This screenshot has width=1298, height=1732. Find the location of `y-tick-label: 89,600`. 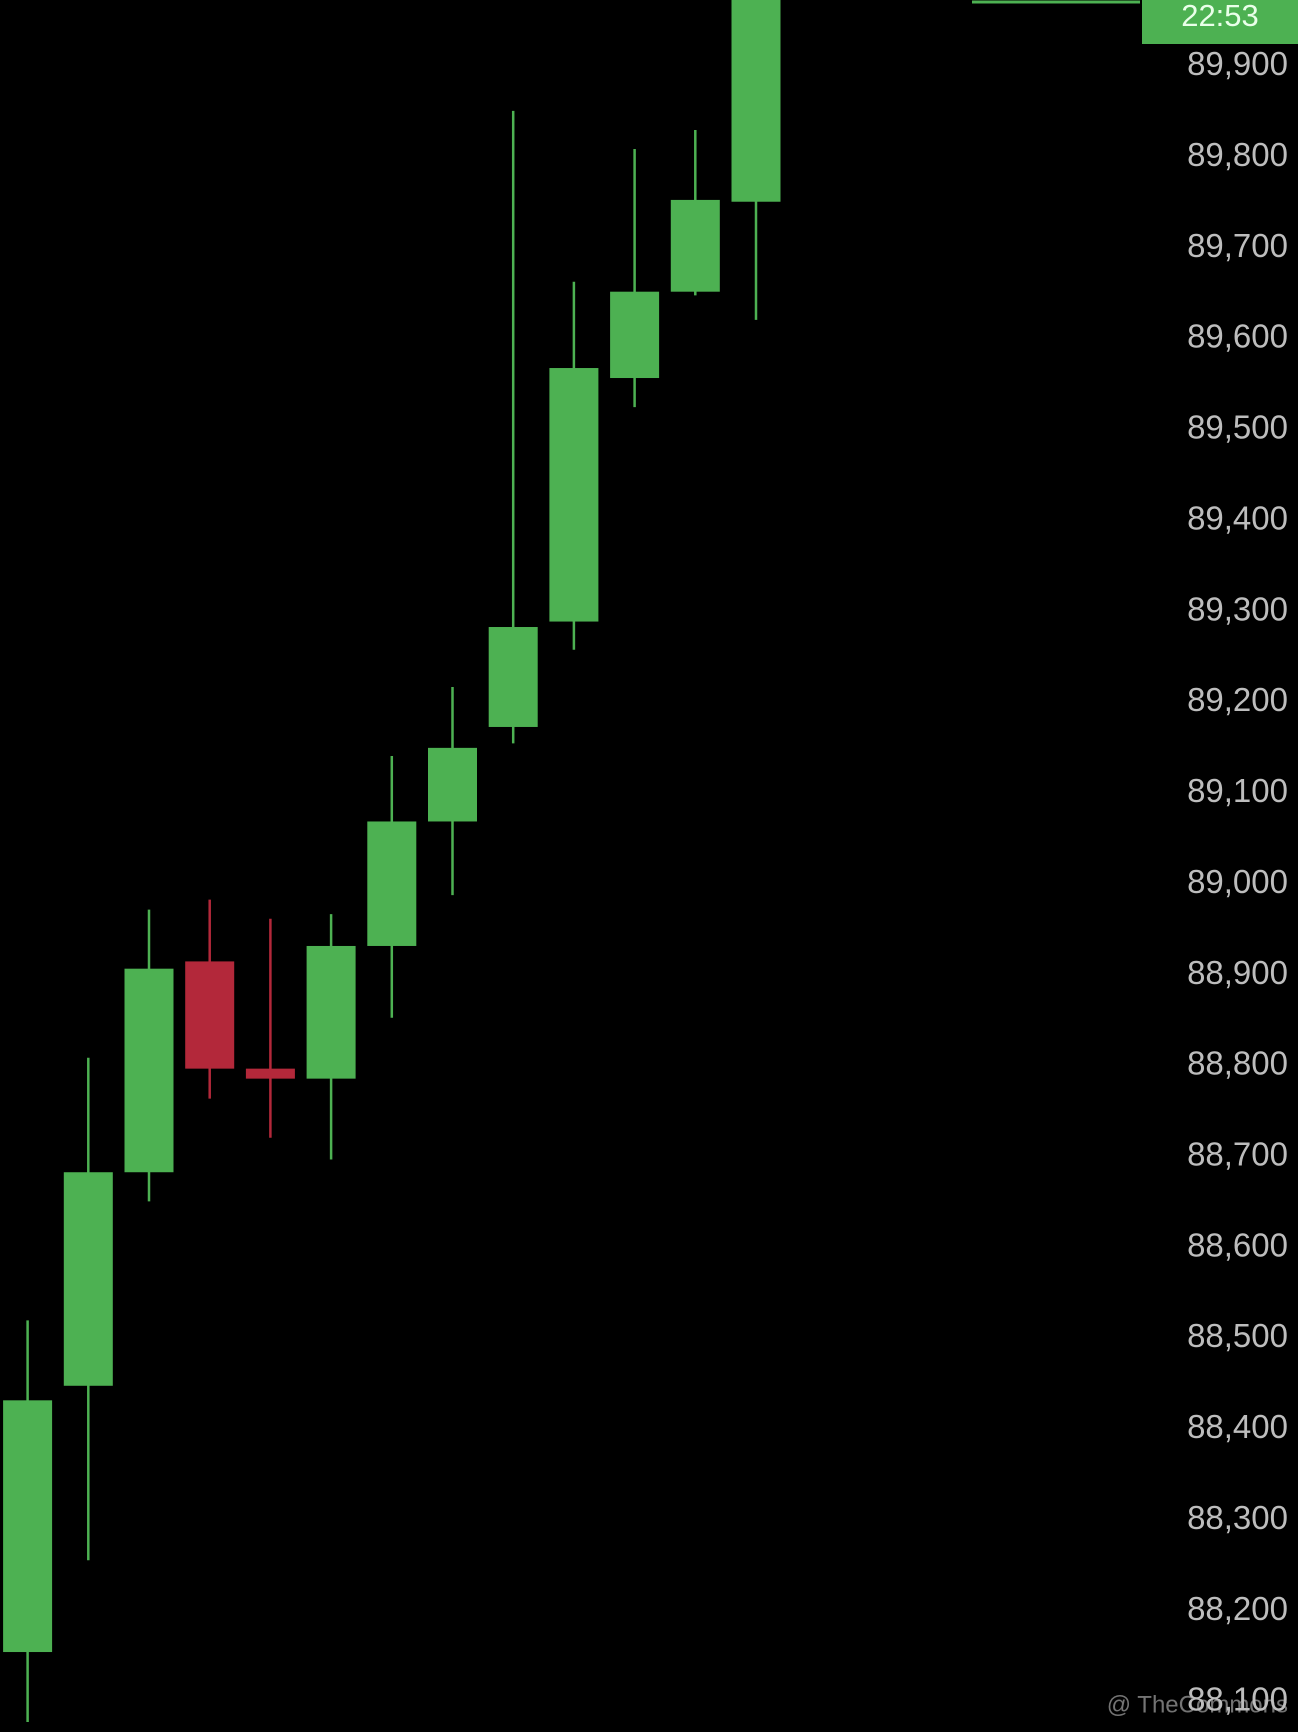

y-tick-label: 89,600 is located at coordinates (1237, 336).